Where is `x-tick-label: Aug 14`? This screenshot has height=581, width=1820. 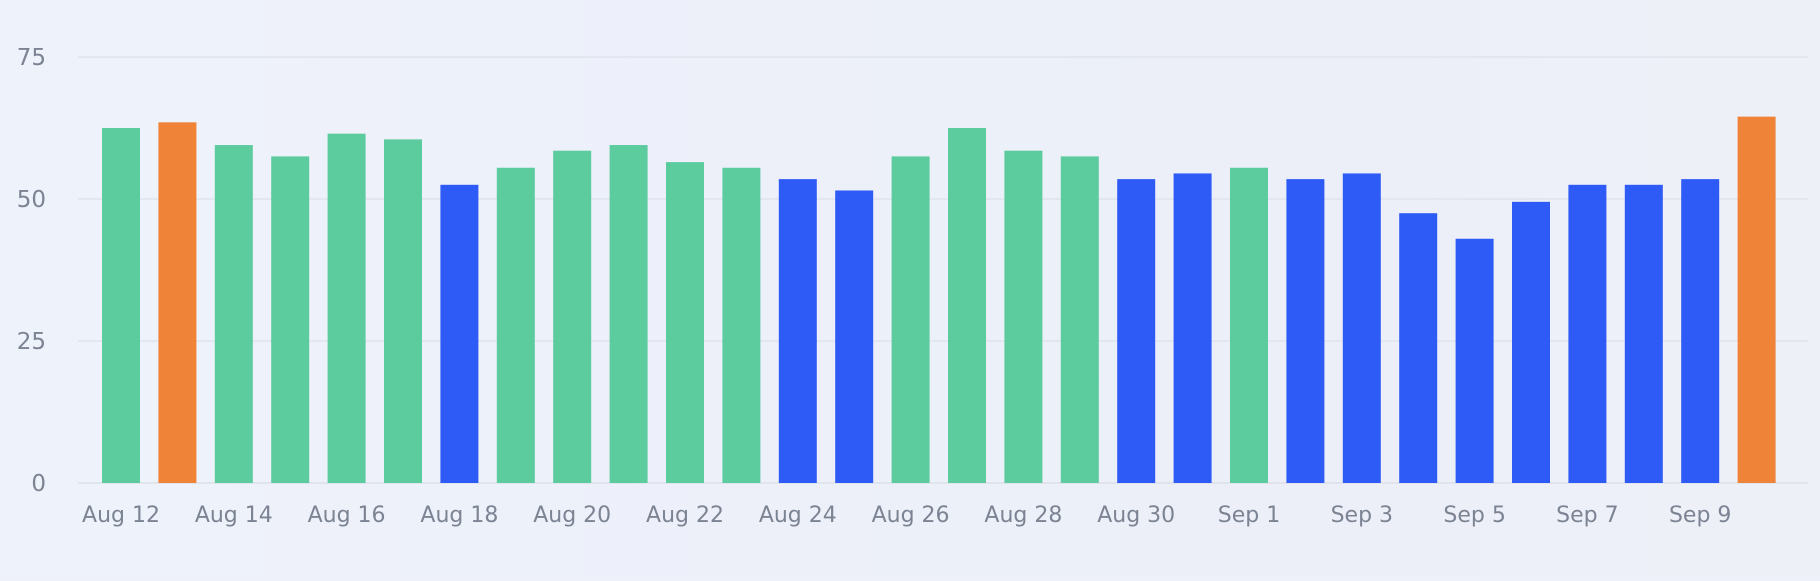
x-tick-label: Aug 14 is located at coordinates (234, 515).